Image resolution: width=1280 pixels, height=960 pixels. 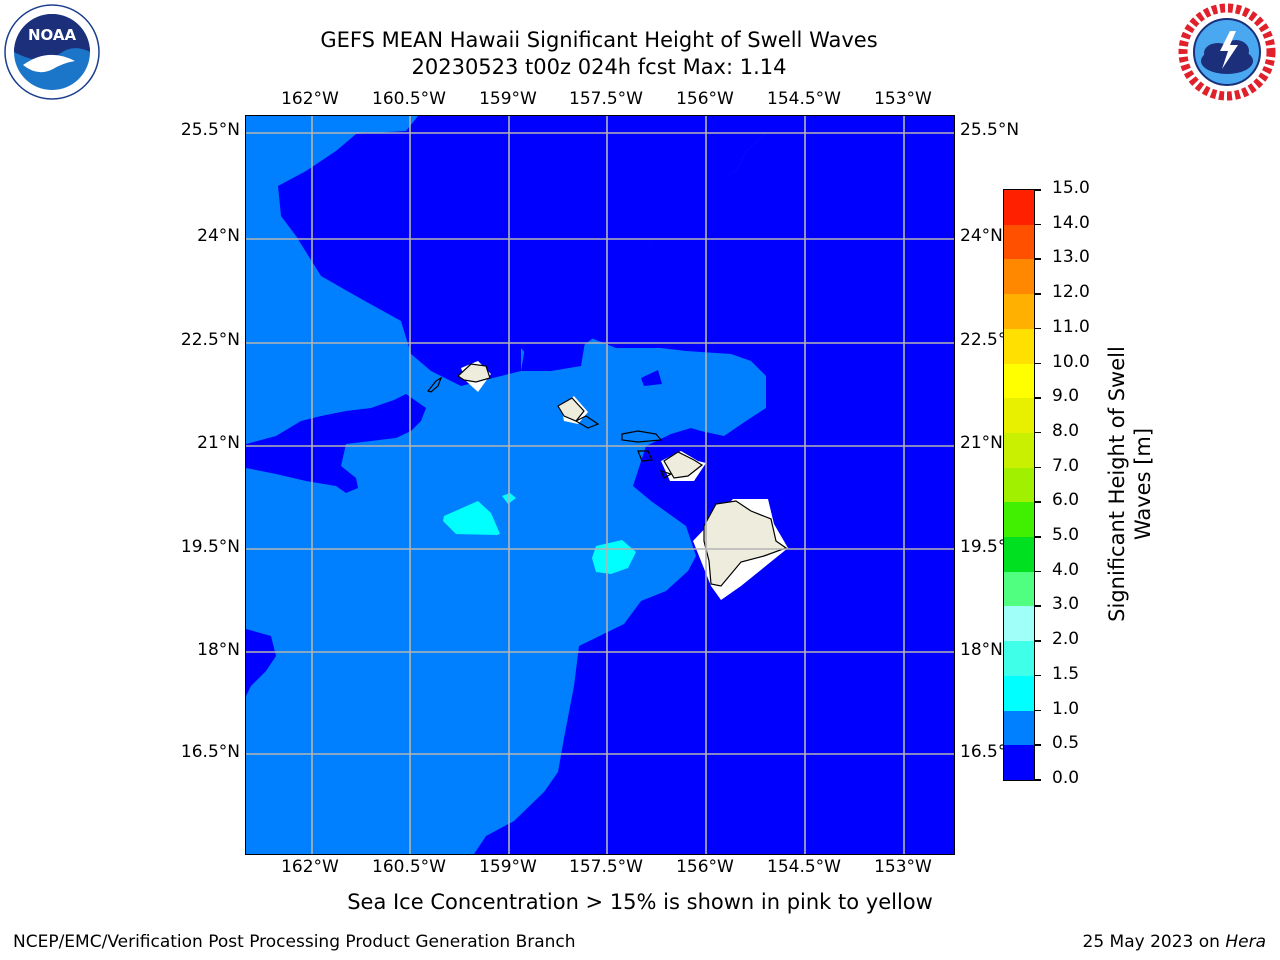 I want to click on colorbar-title: Significant Height of Swell Waves [m], so click(x=1130, y=484).